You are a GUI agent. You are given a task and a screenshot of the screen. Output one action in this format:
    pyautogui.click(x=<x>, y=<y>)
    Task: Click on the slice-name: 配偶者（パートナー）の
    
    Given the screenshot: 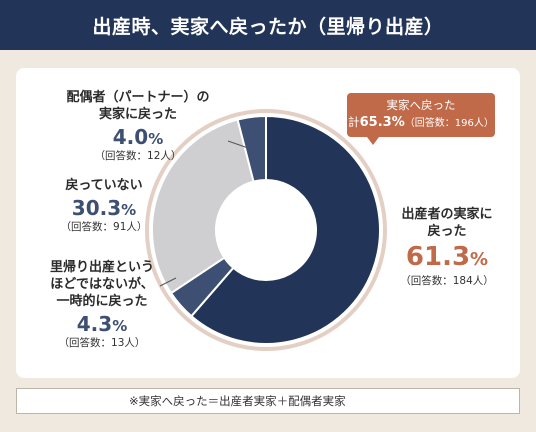 What is the action you would take?
    pyautogui.click(x=138, y=97)
    